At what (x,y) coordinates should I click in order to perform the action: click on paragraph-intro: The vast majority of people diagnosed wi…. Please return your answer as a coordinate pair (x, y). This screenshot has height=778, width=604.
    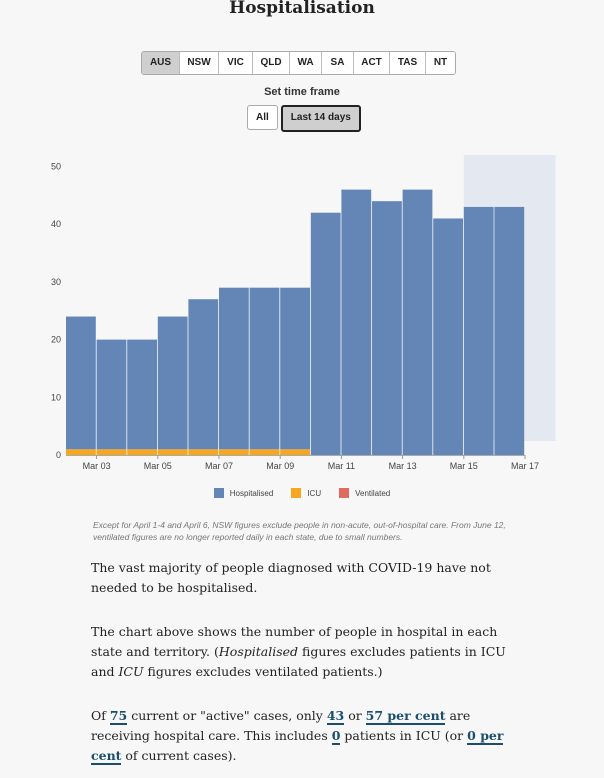
    Looking at the image, I should click on (291, 577).